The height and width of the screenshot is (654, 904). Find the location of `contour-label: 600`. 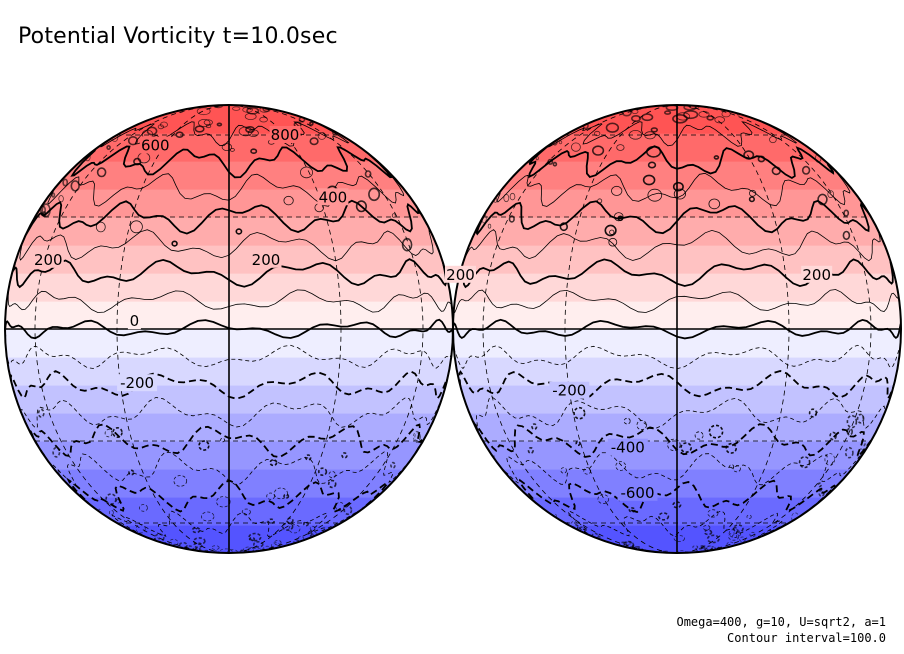

contour-label: 600 is located at coordinates (155, 146).